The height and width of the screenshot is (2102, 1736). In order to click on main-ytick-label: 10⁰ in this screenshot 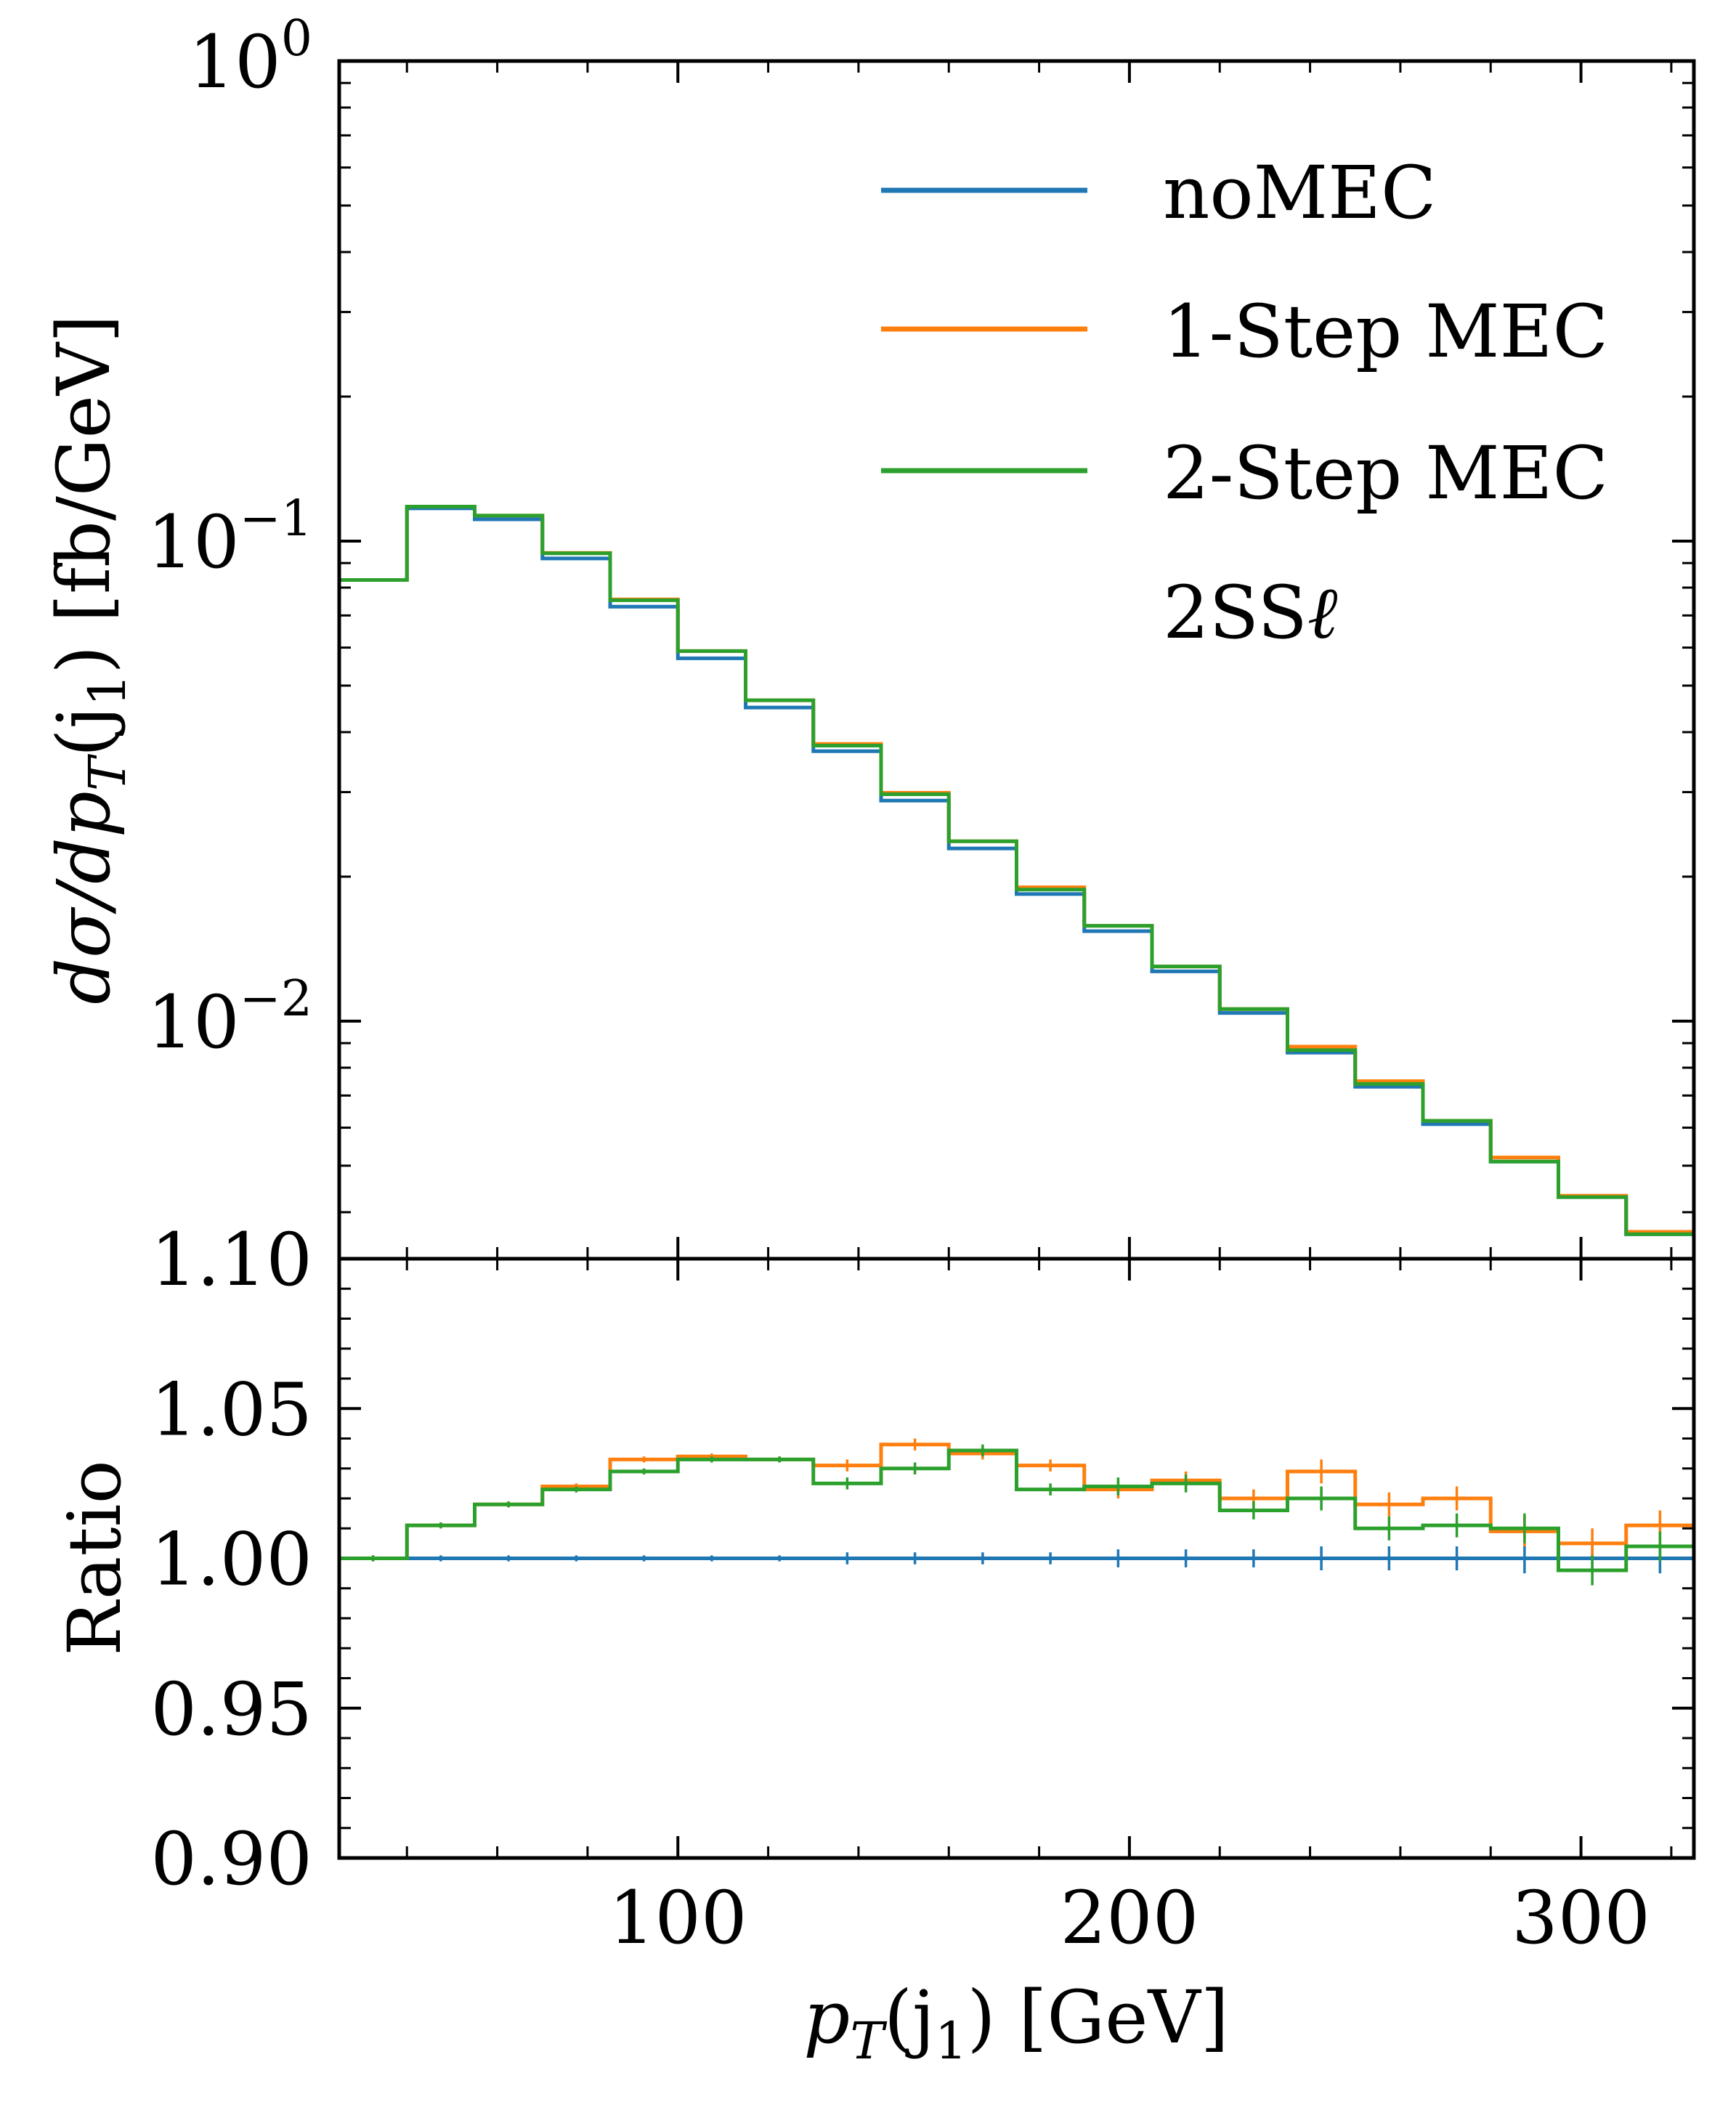, I will do `click(250, 57)`.